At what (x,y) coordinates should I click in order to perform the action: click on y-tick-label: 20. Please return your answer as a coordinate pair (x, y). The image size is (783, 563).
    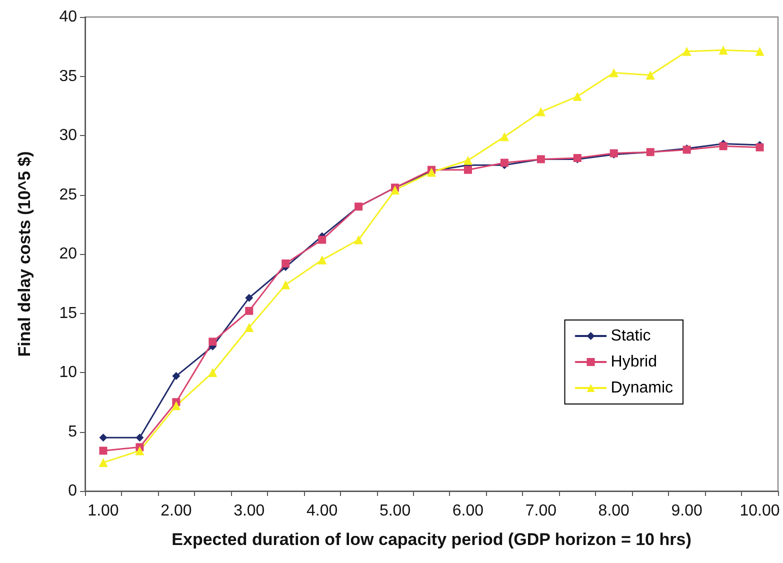
    Looking at the image, I should click on (68, 254).